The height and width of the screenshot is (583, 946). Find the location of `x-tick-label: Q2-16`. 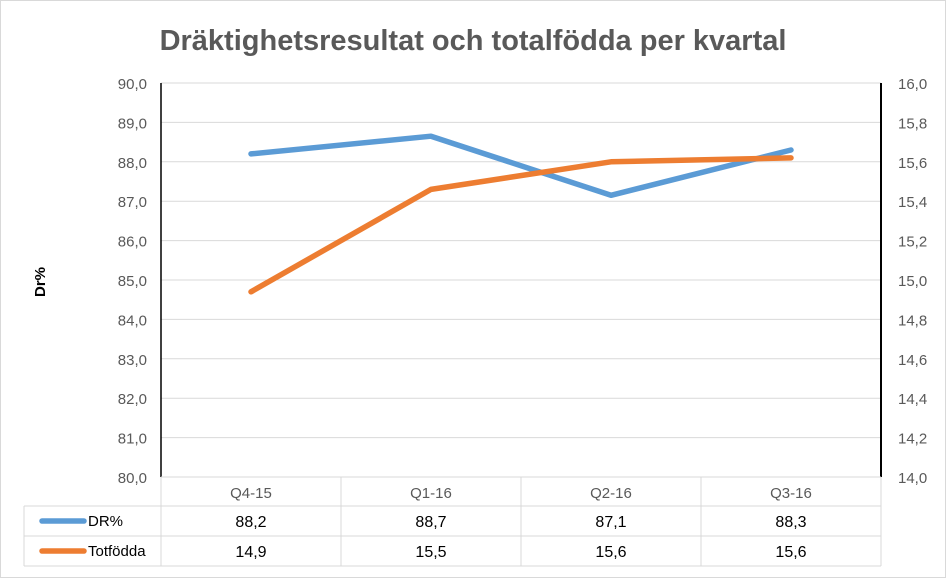

x-tick-label: Q2-16 is located at coordinates (611, 493).